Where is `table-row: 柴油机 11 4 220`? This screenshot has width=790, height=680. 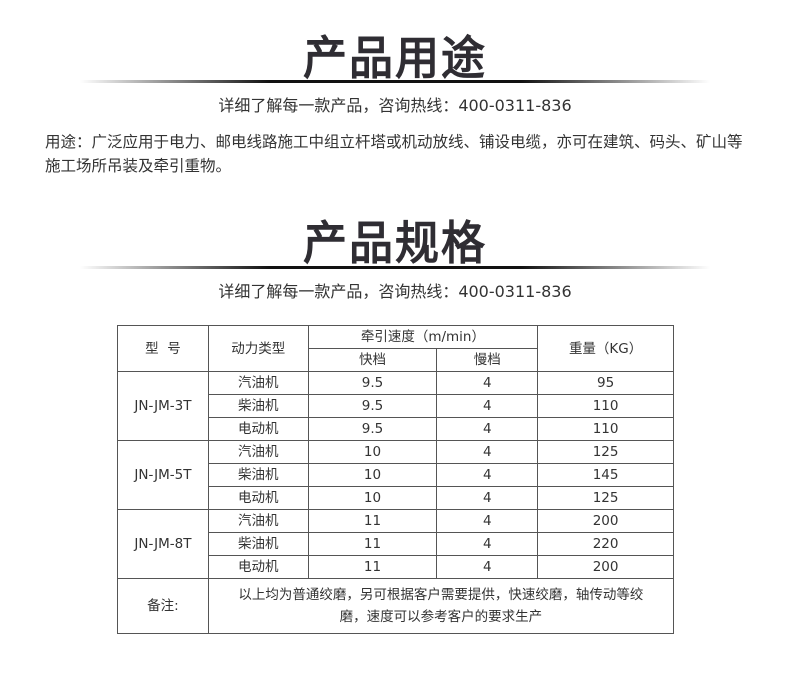
table-row: 柴油机 11 4 220 is located at coordinates (396, 544).